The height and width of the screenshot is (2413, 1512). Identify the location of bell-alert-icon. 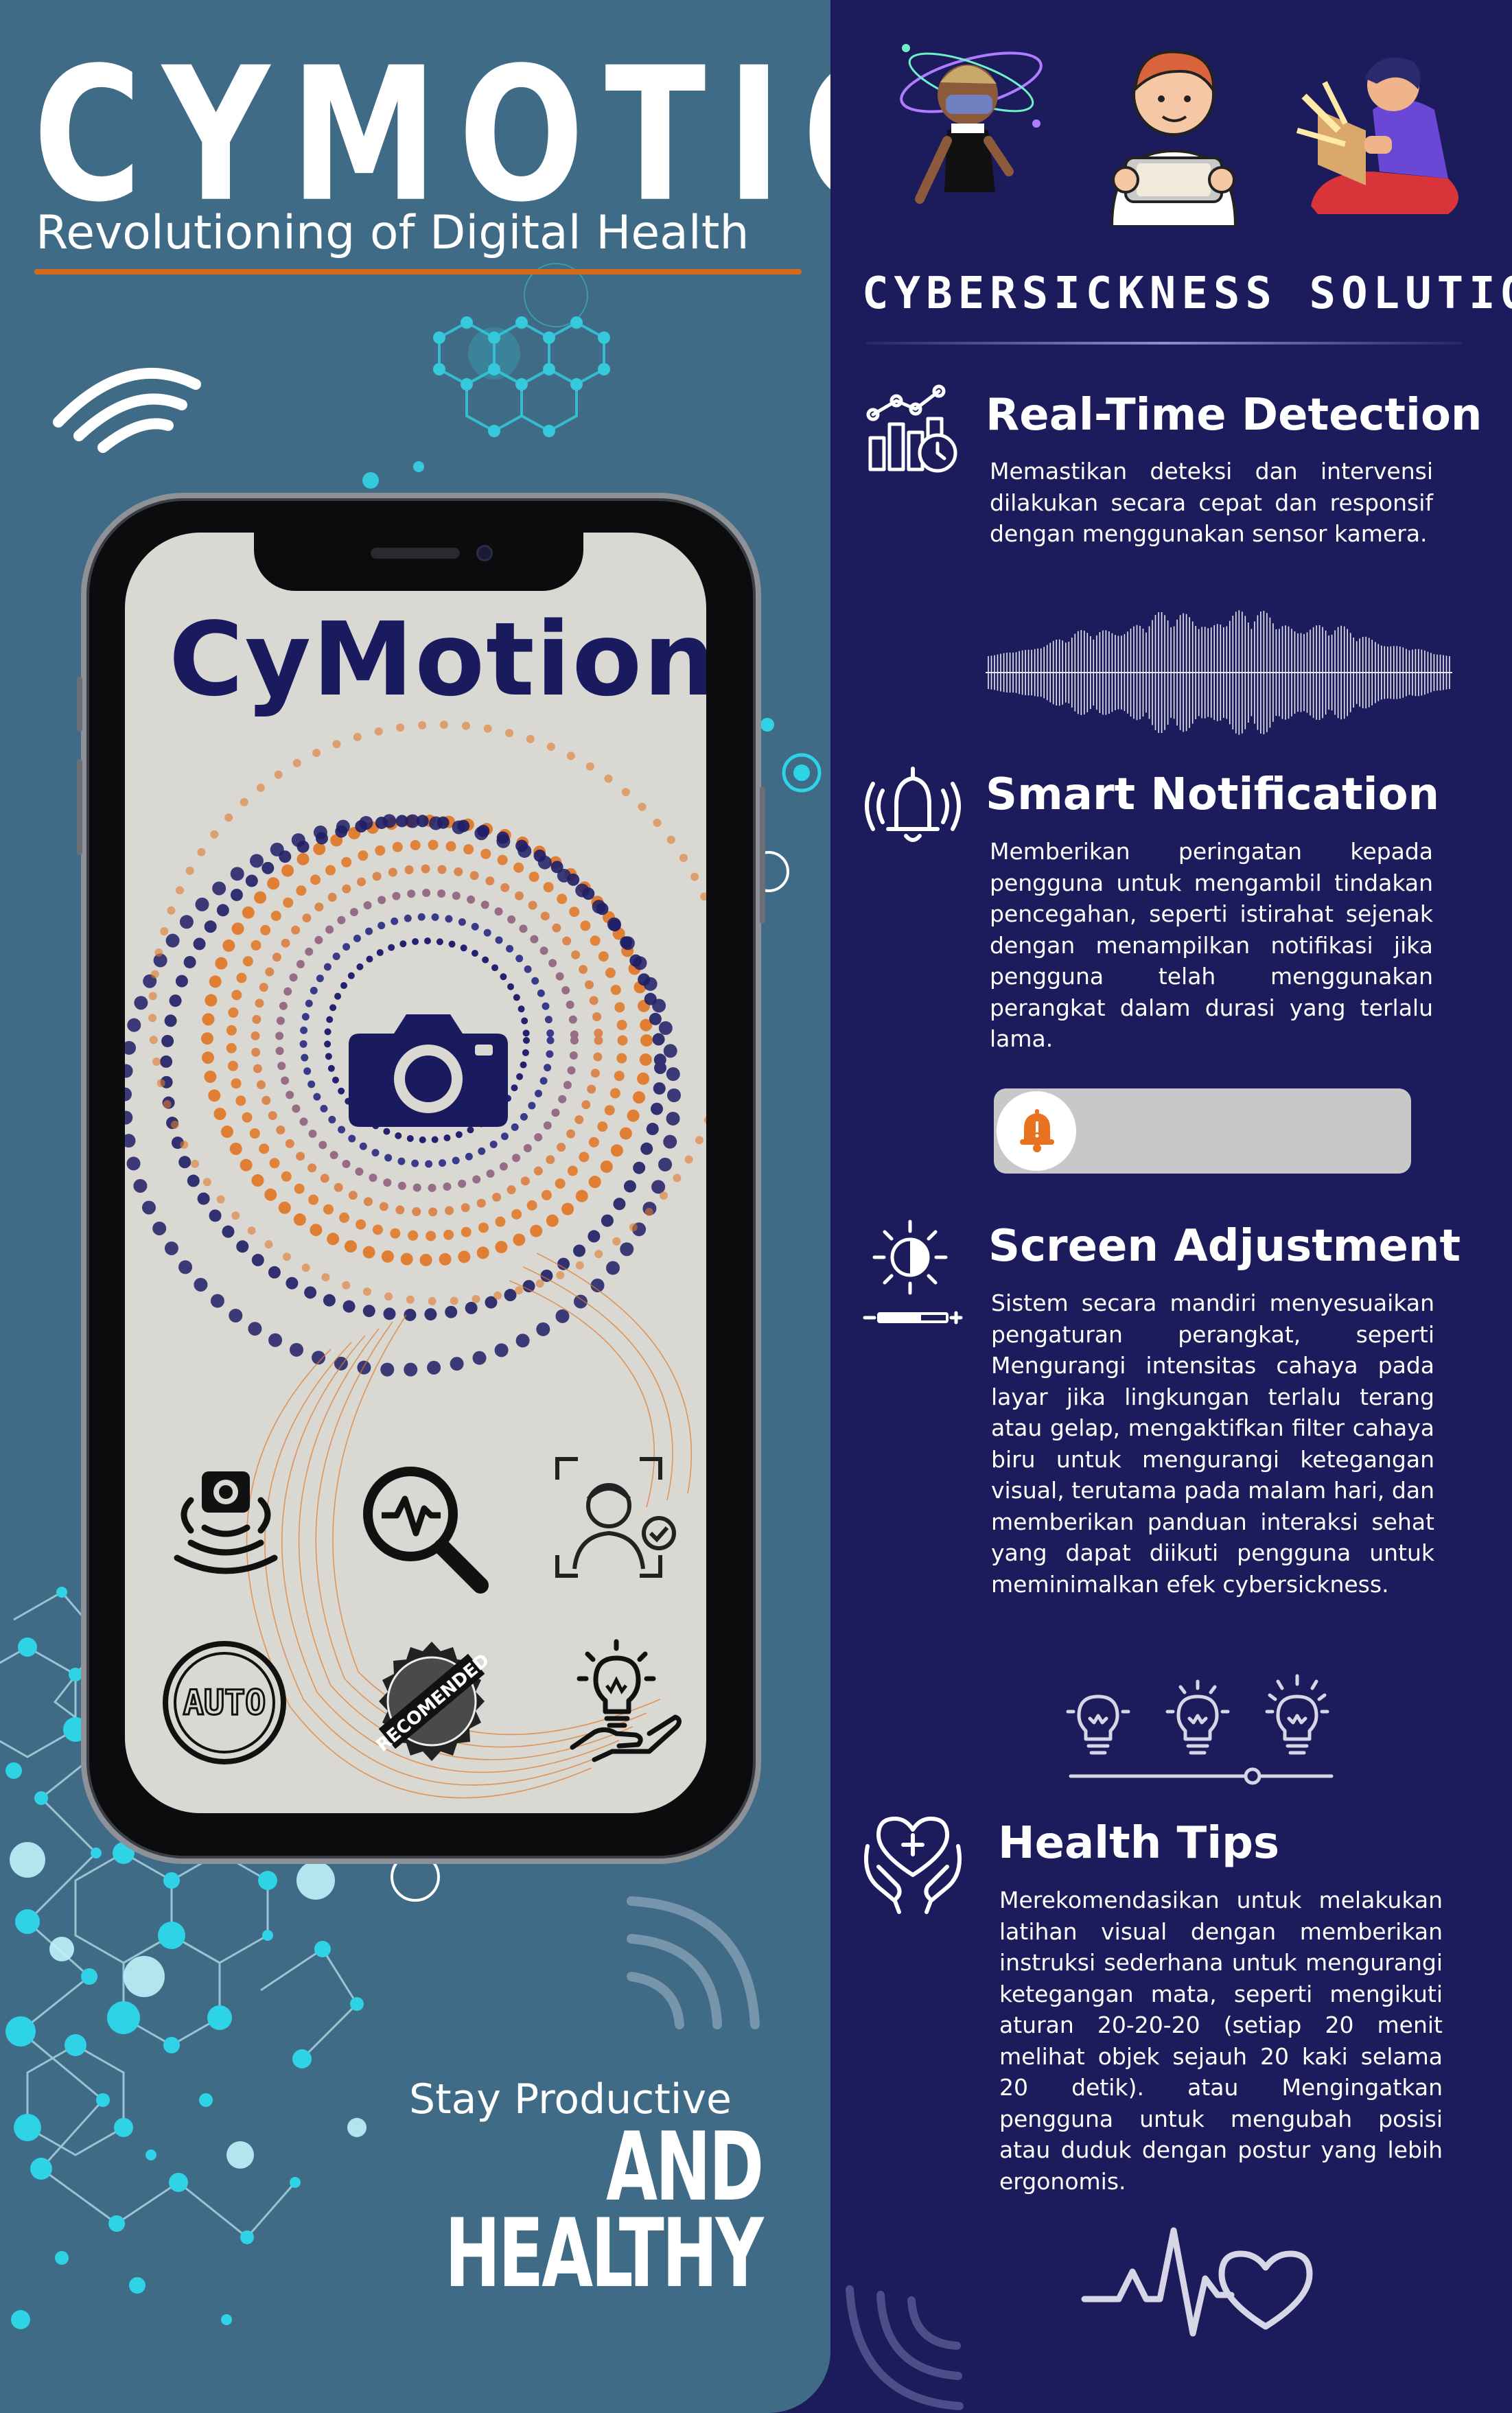
(1037, 1130).